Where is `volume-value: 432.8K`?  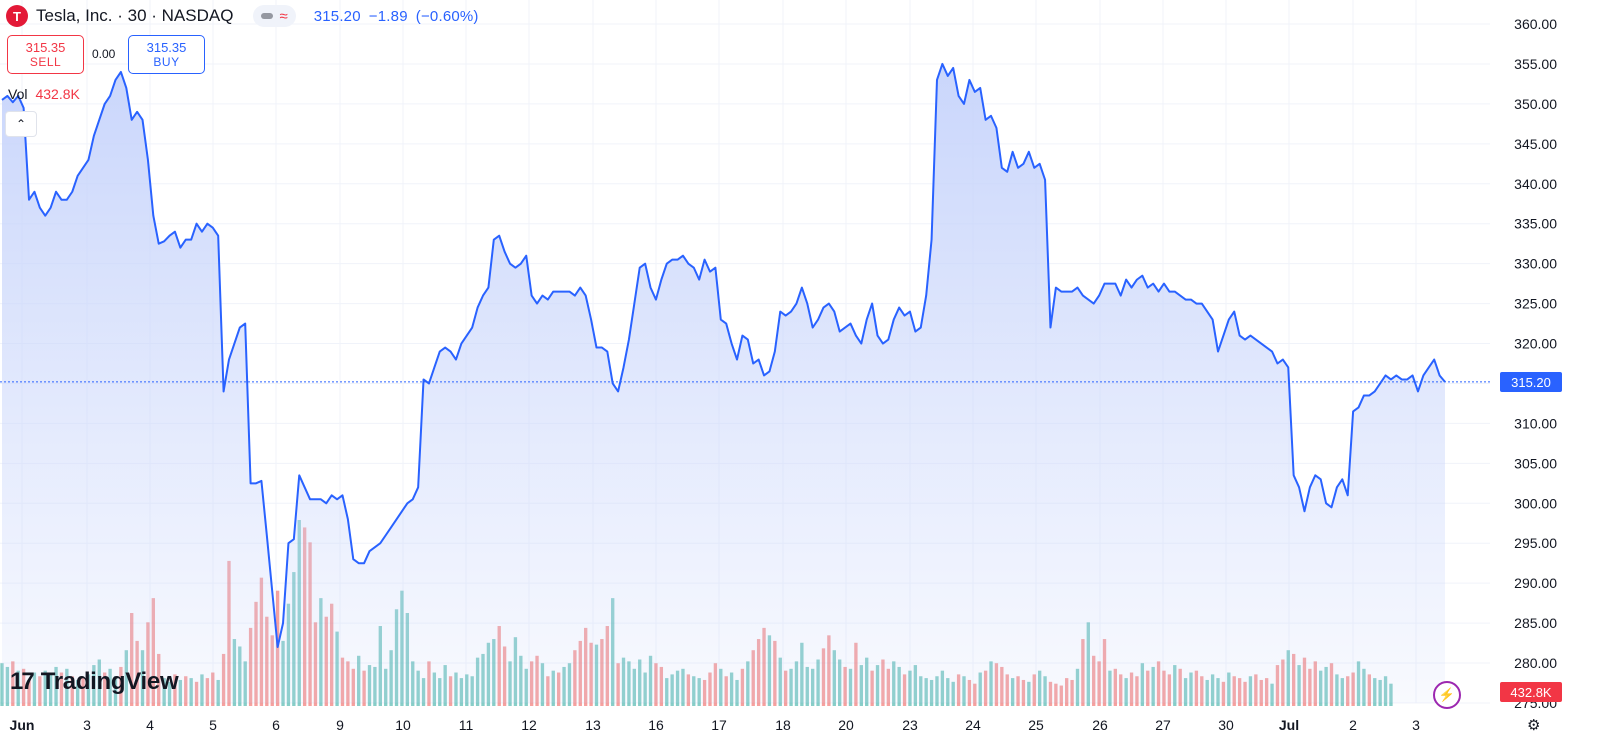
volume-value: 432.8K is located at coordinates (57, 94).